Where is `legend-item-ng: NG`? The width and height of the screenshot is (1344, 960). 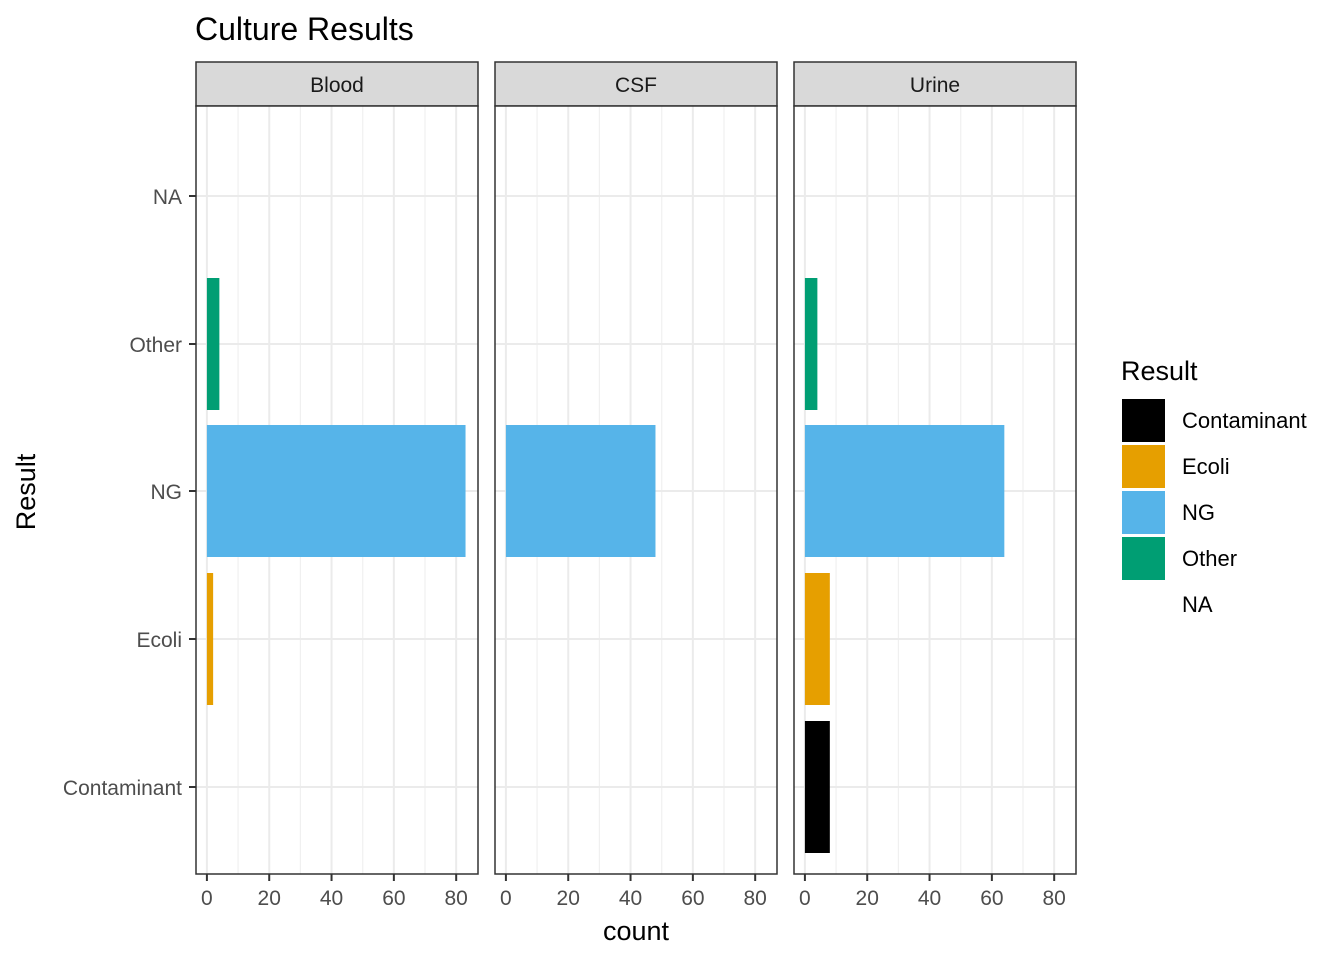 legend-item-ng: NG is located at coordinates (1168, 512).